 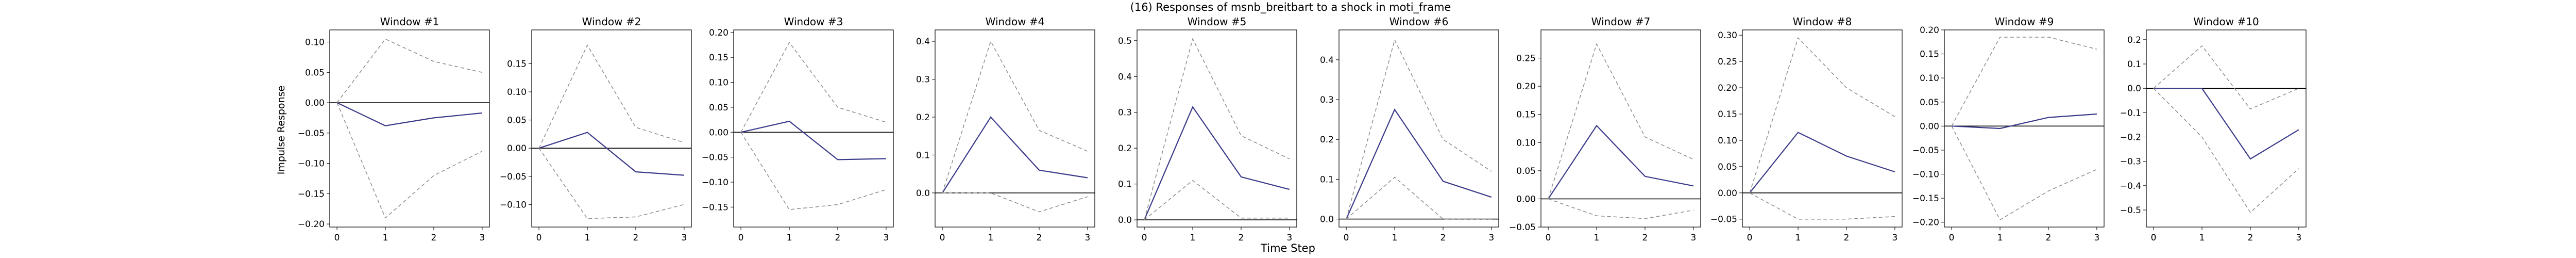 I want to click on y-tick-label: −0.5, so click(x=2130, y=210).